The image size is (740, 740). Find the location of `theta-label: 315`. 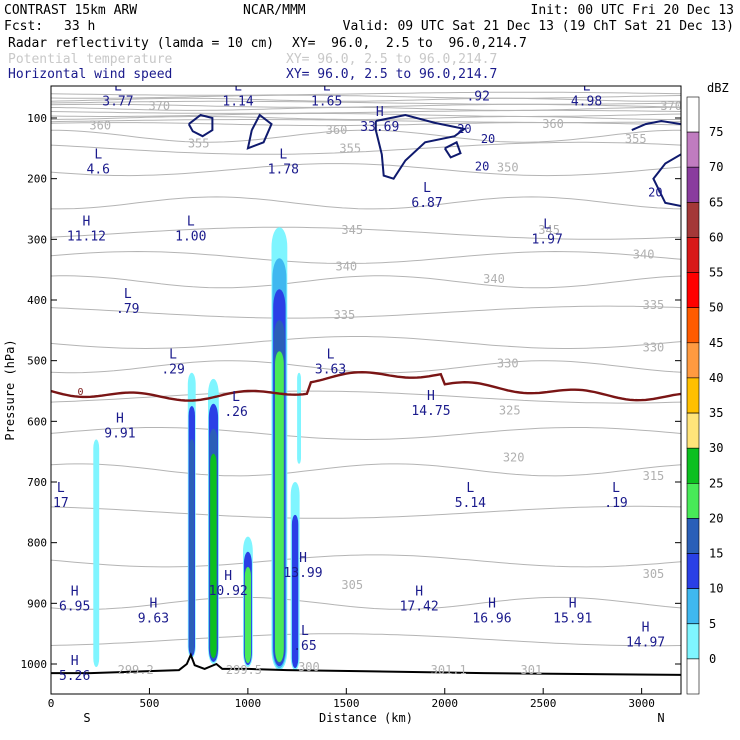

theta-label: 315 is located at coordinates (654, 476).